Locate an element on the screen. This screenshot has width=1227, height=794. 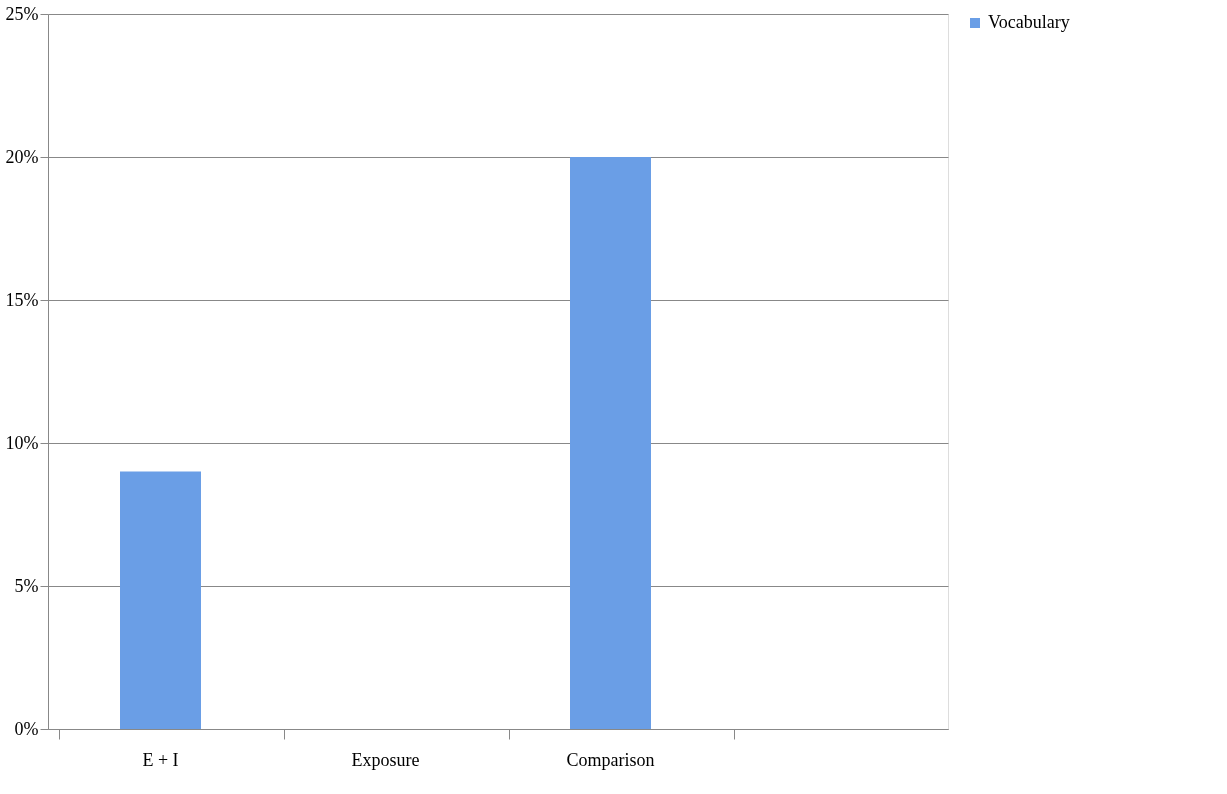
y-tick-label: 20% is located at coordinates (22, 156).